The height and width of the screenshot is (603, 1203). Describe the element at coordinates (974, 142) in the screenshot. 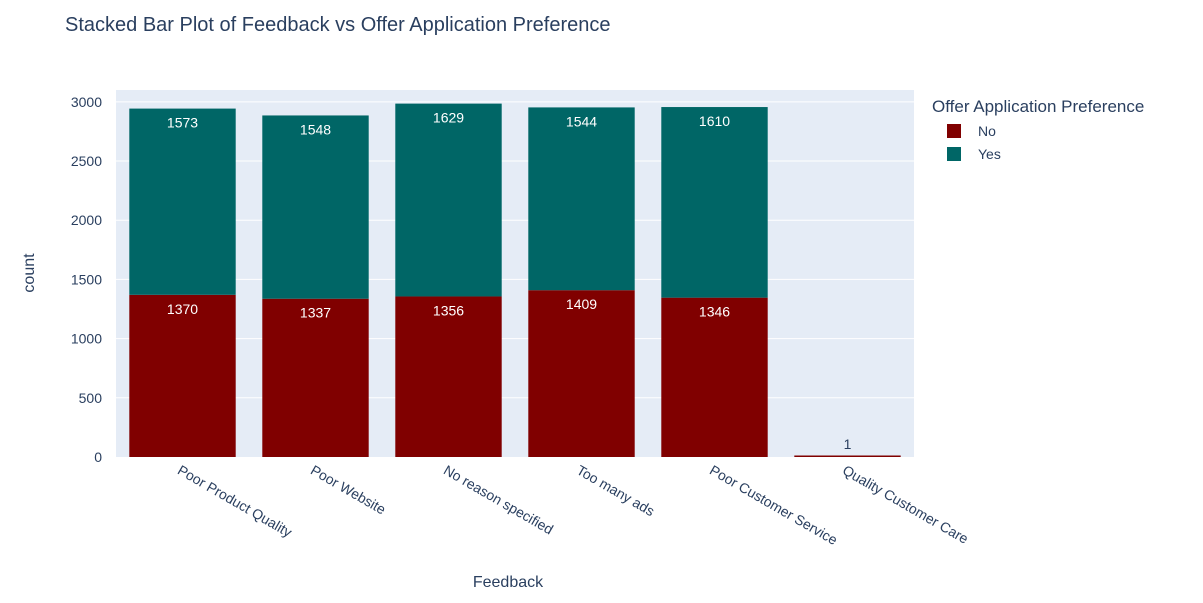

I see `legend-items: No Yes` at that location.